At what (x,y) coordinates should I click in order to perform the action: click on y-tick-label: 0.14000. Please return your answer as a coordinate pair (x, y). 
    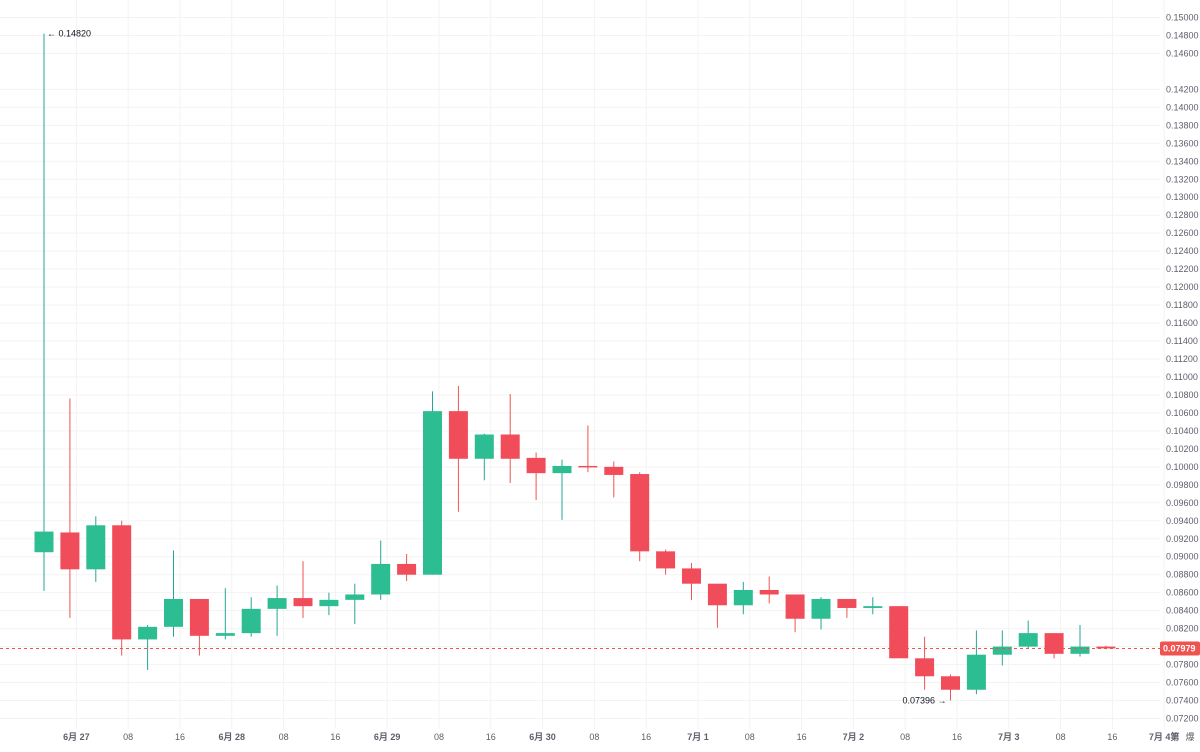
    Looking at the image, I should click on (1182, 107).